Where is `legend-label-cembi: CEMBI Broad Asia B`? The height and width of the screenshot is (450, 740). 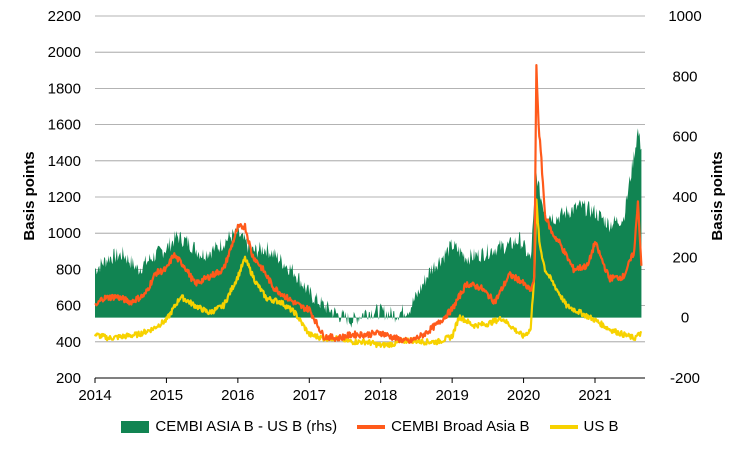 legend-label-cembi: CEMBI Broad Asia B is located at coordinates (460, 426).